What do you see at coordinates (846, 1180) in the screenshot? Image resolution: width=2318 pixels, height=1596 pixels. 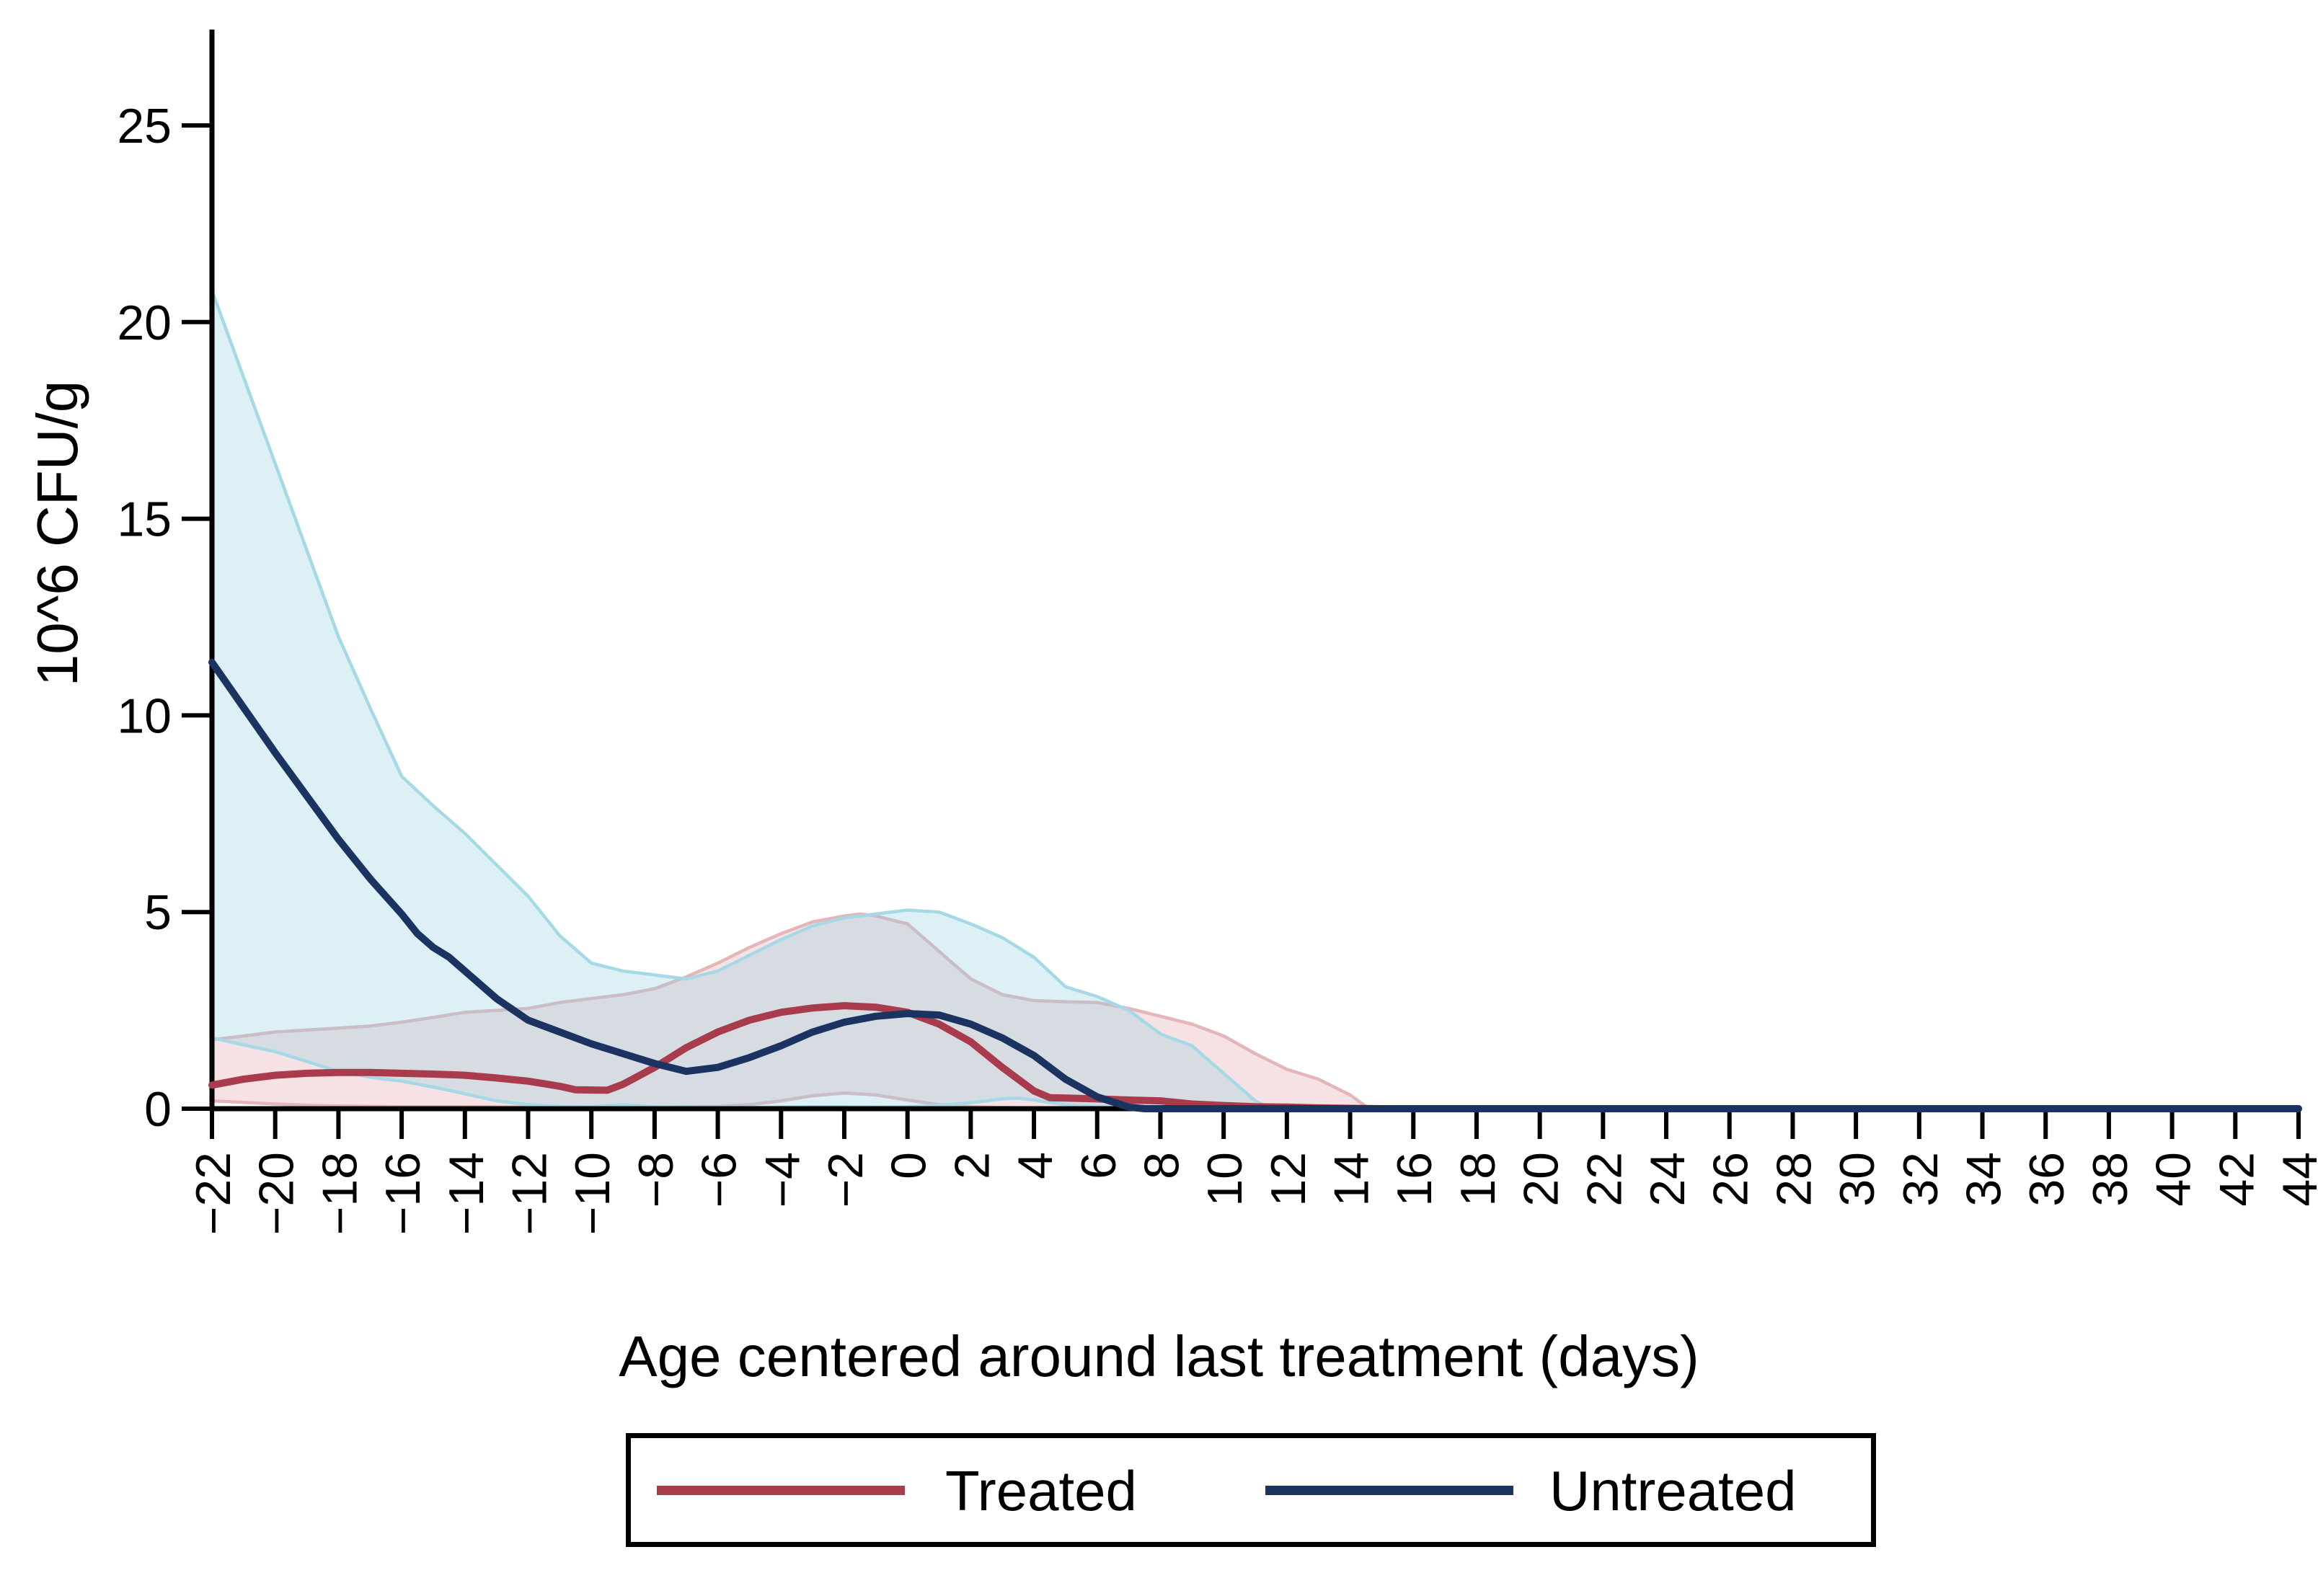 I see `x-tick-label: −2` at bounding box center [846, 1180].